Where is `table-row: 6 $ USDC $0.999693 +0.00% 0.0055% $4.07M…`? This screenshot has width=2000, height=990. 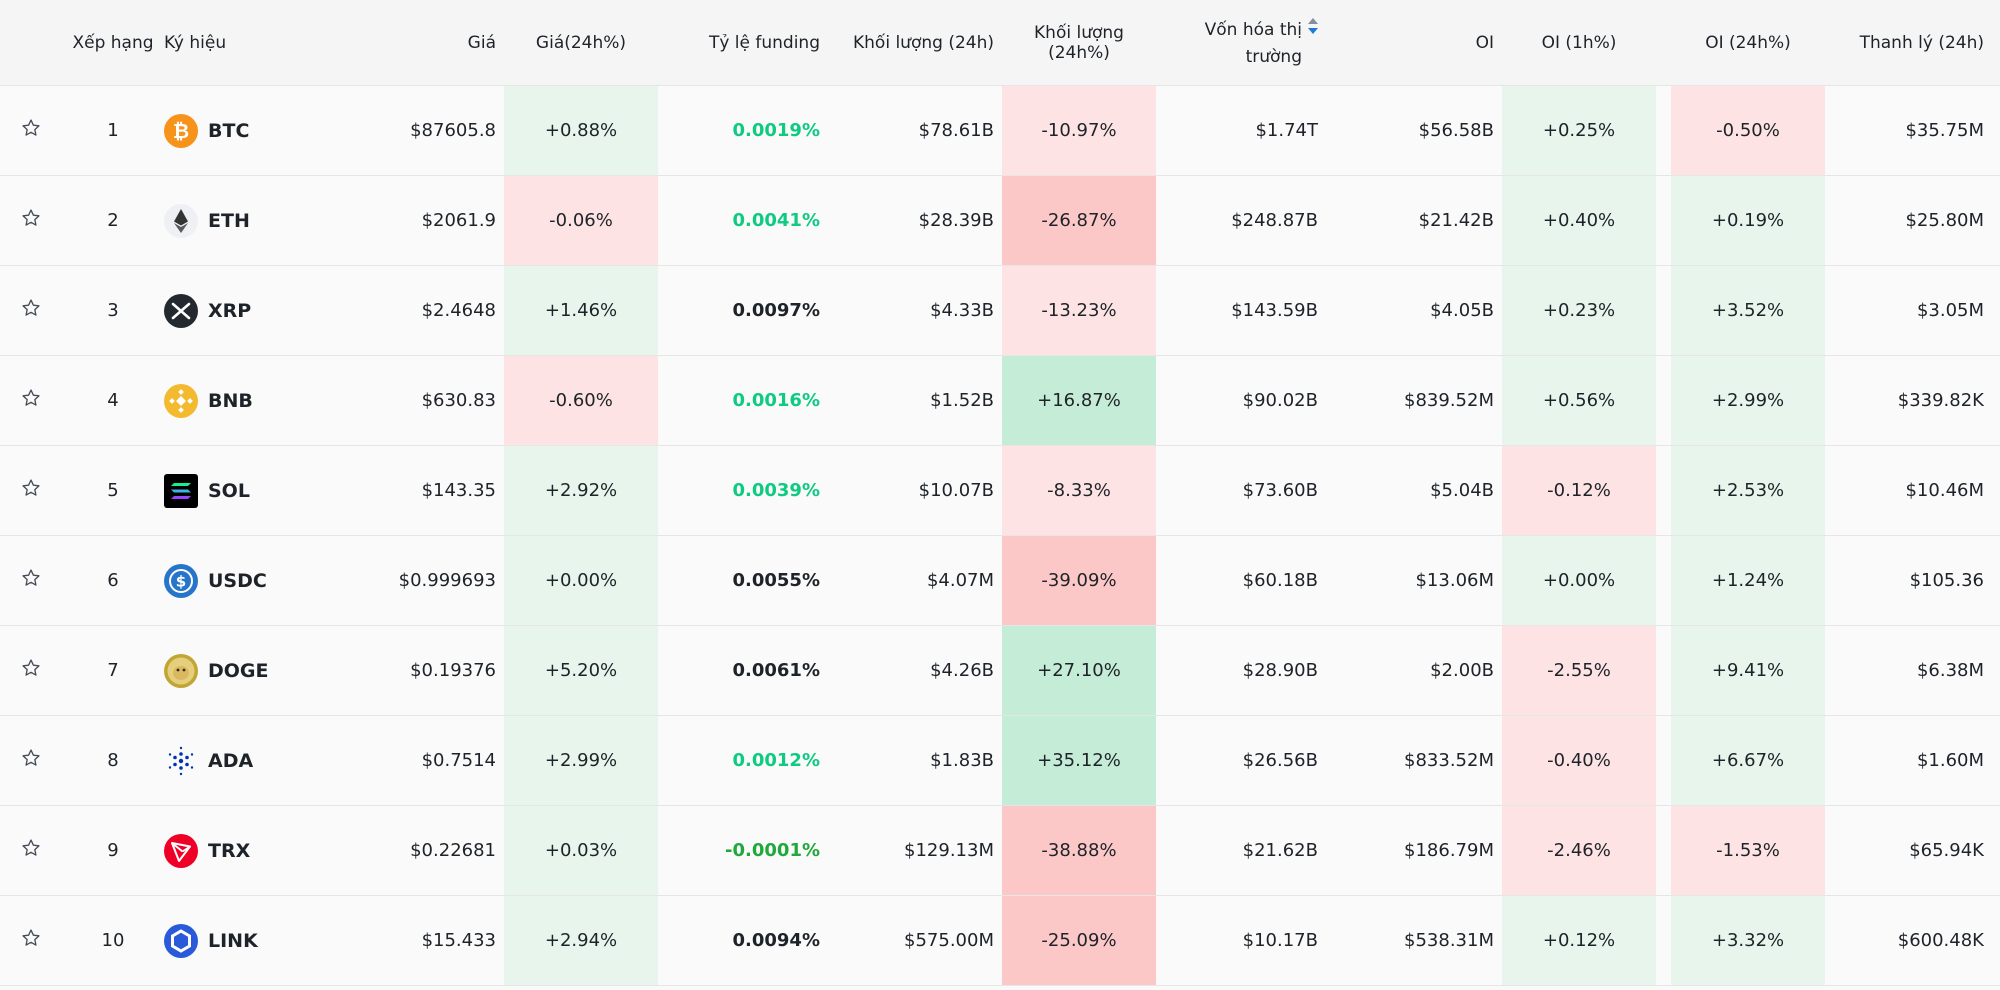 table-row: 6 $ USDC $0.999693 +0.00% 0.0055% $4.07M… is located at coordinates (1000, 580).